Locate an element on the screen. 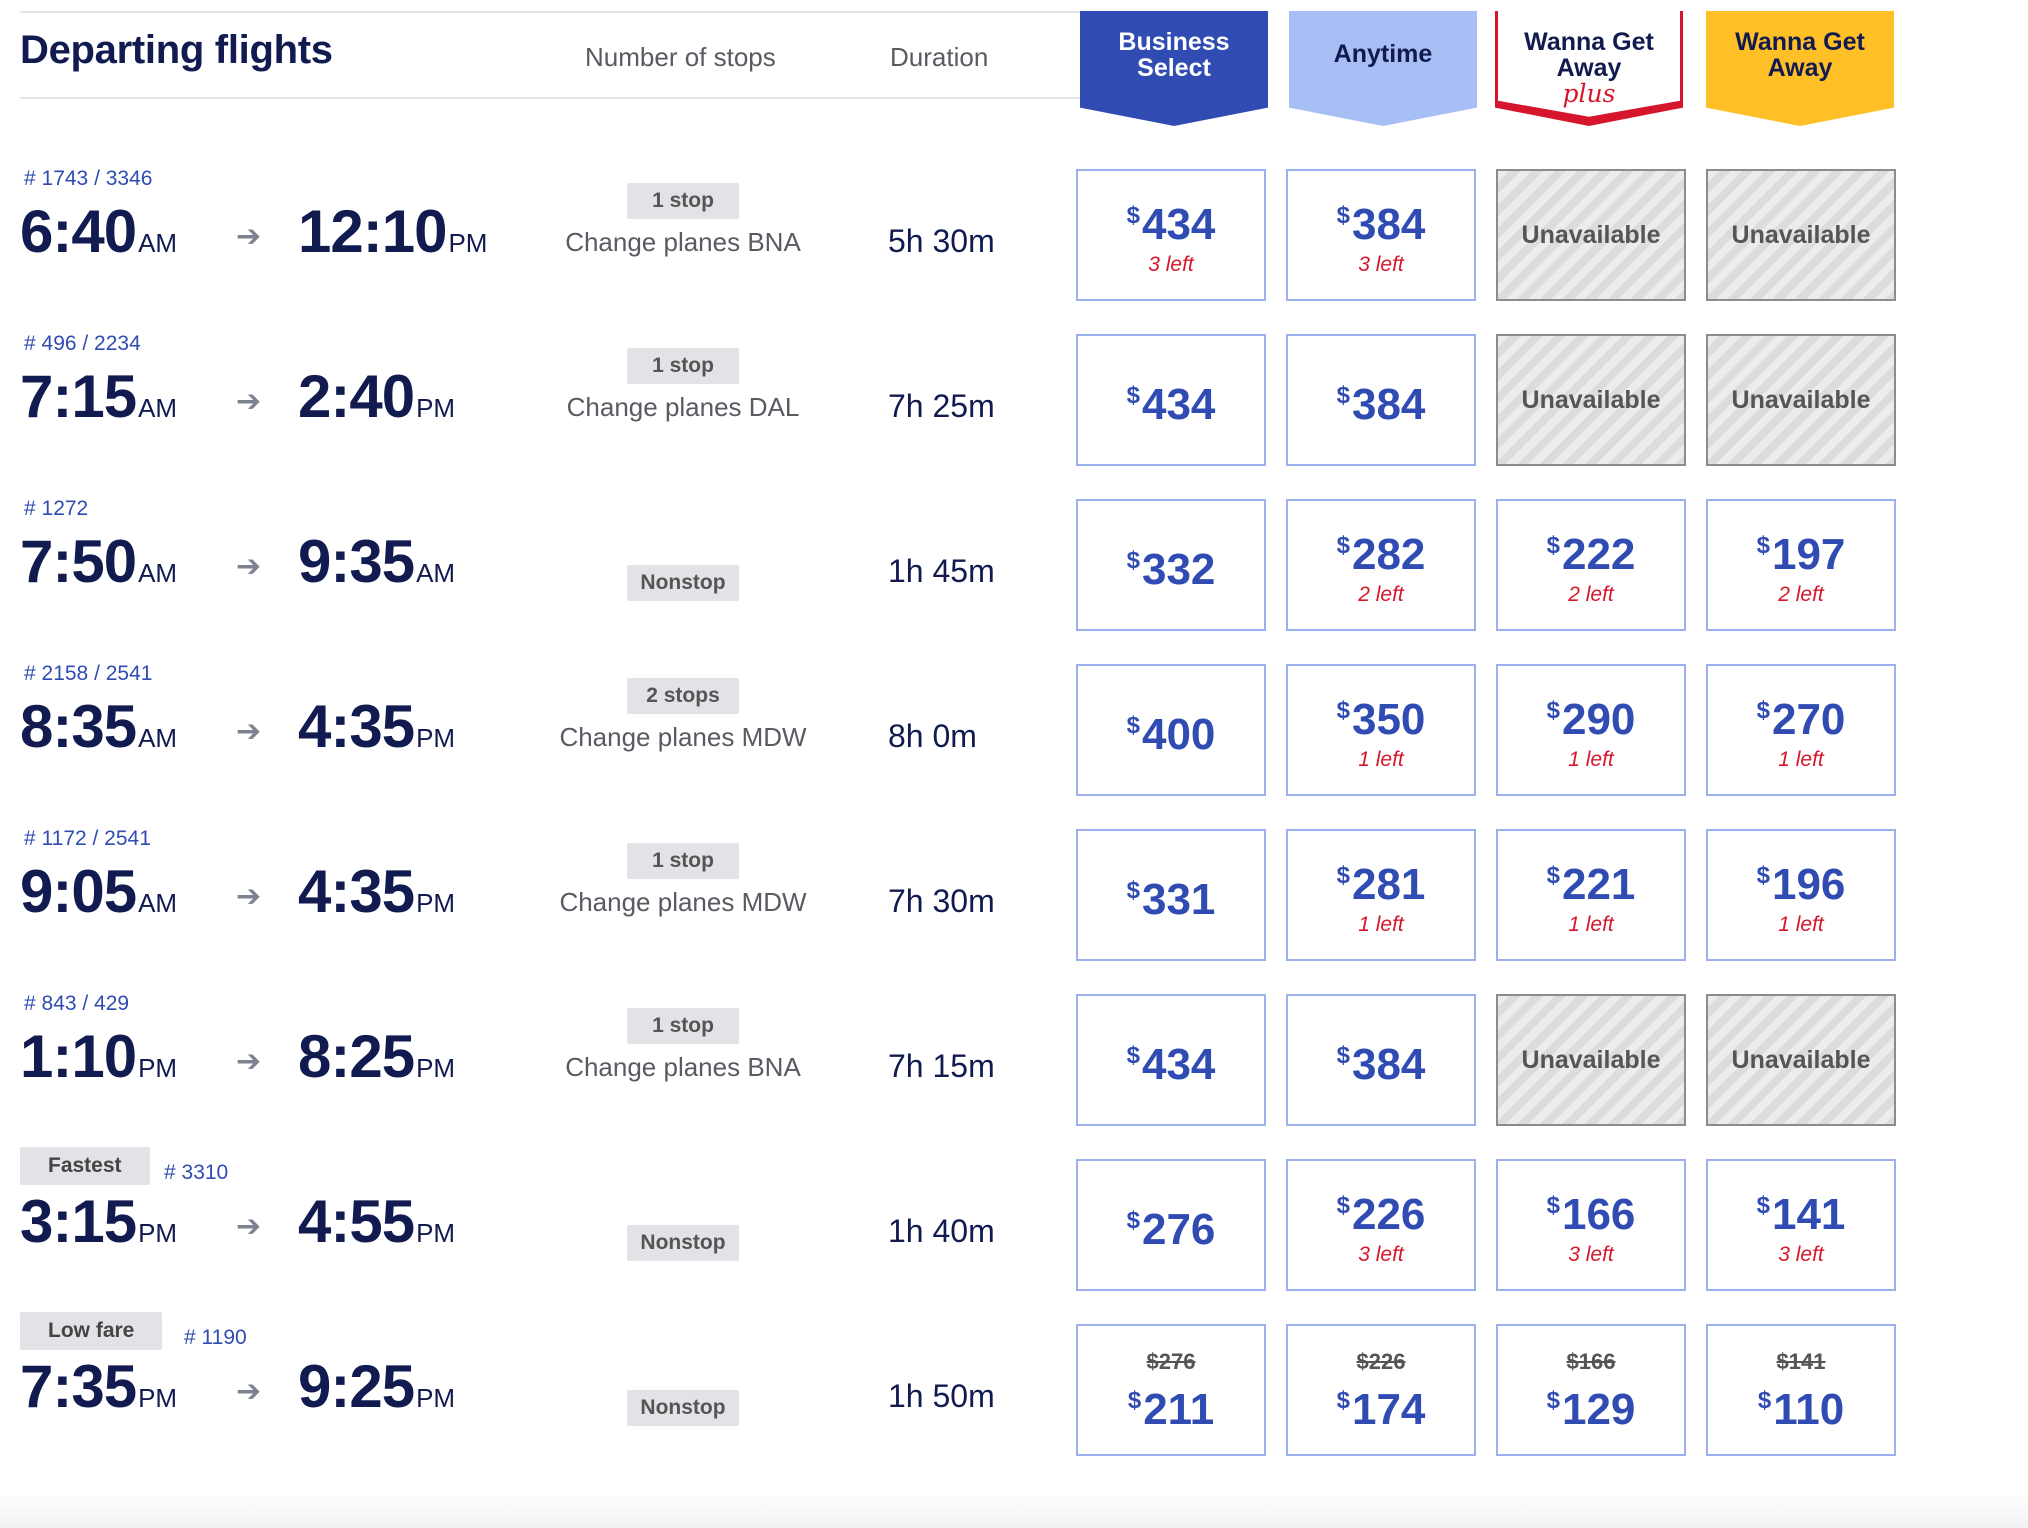  flight-number-link: # 843 / 429 is located at coordinates (77, 1003).